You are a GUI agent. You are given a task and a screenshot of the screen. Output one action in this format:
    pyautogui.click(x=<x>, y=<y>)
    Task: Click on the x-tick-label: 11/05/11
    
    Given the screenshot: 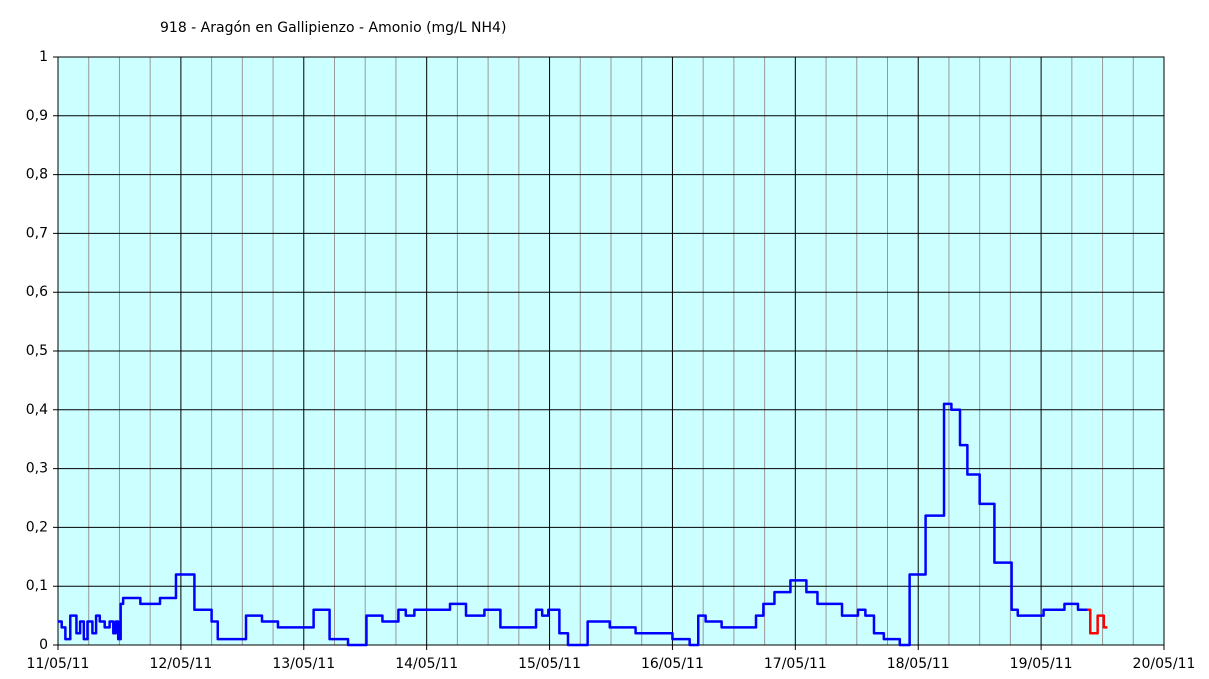 What is the action you would take?
    pyautogui.click(x=58, y=664)
    